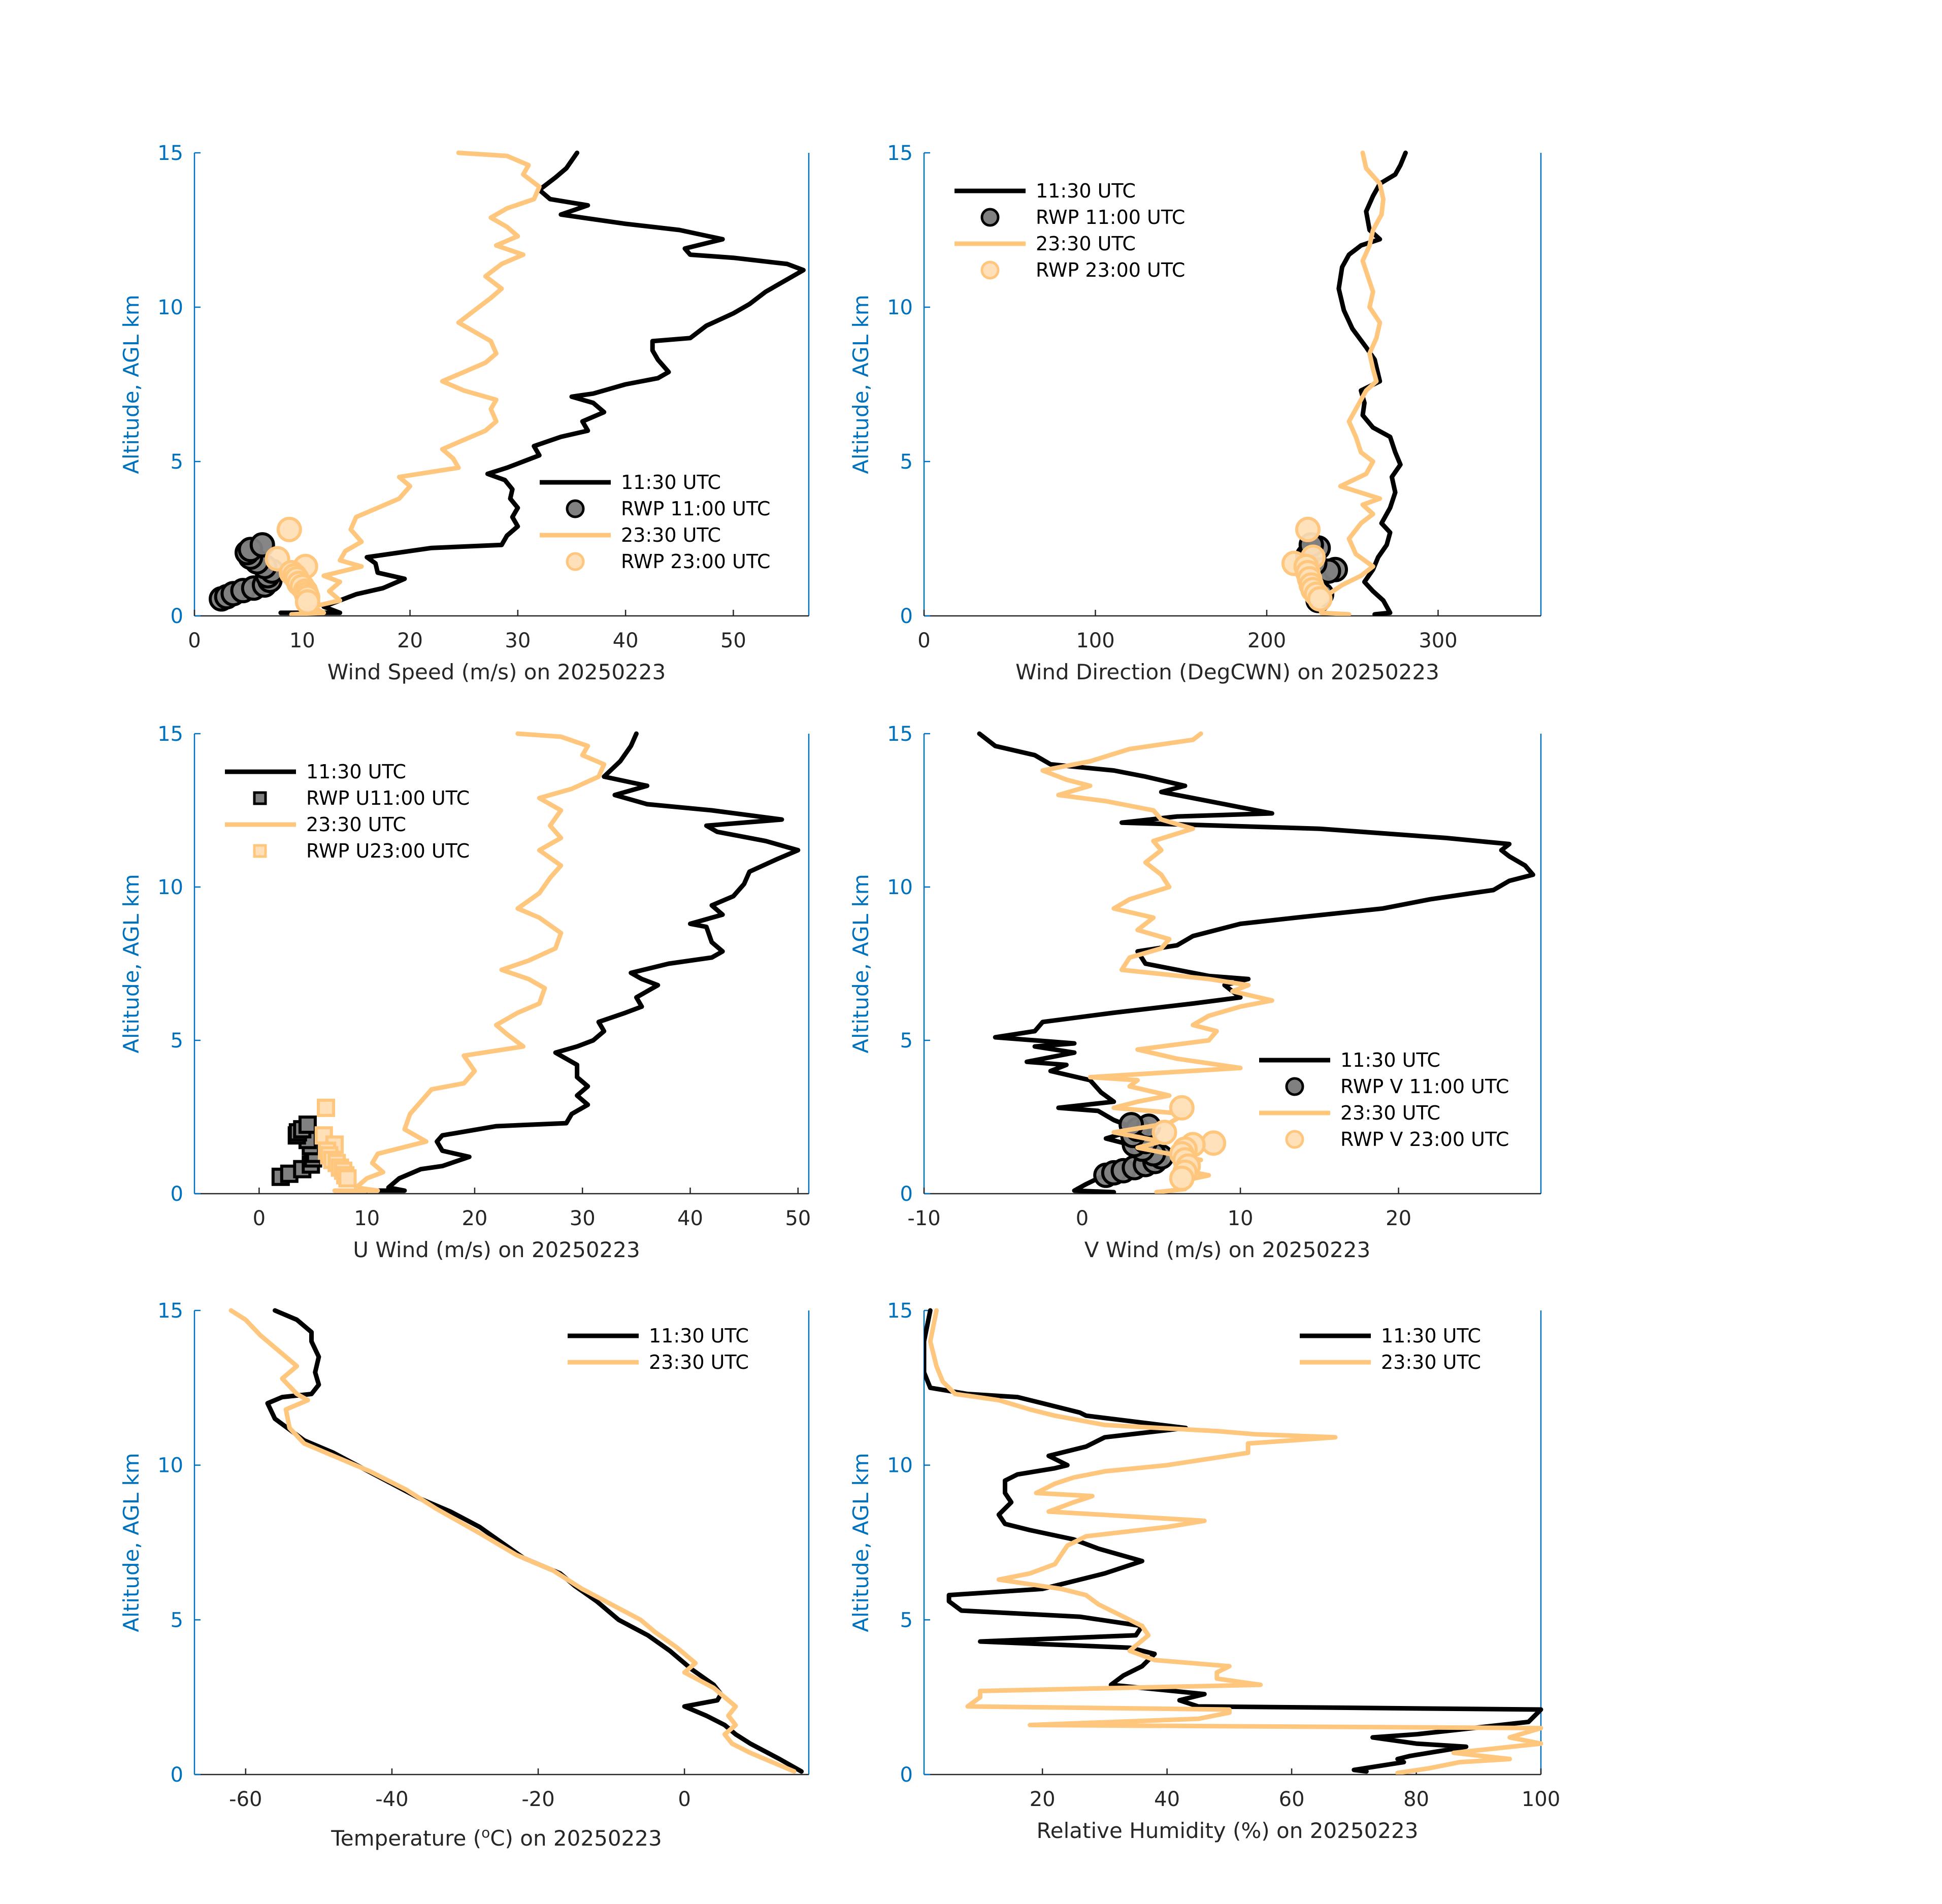 The image size is (1942, 1904). Describe the element at coordinates (537, 1800) in the screenshot. I see `x-tick-label: -20` at that location.